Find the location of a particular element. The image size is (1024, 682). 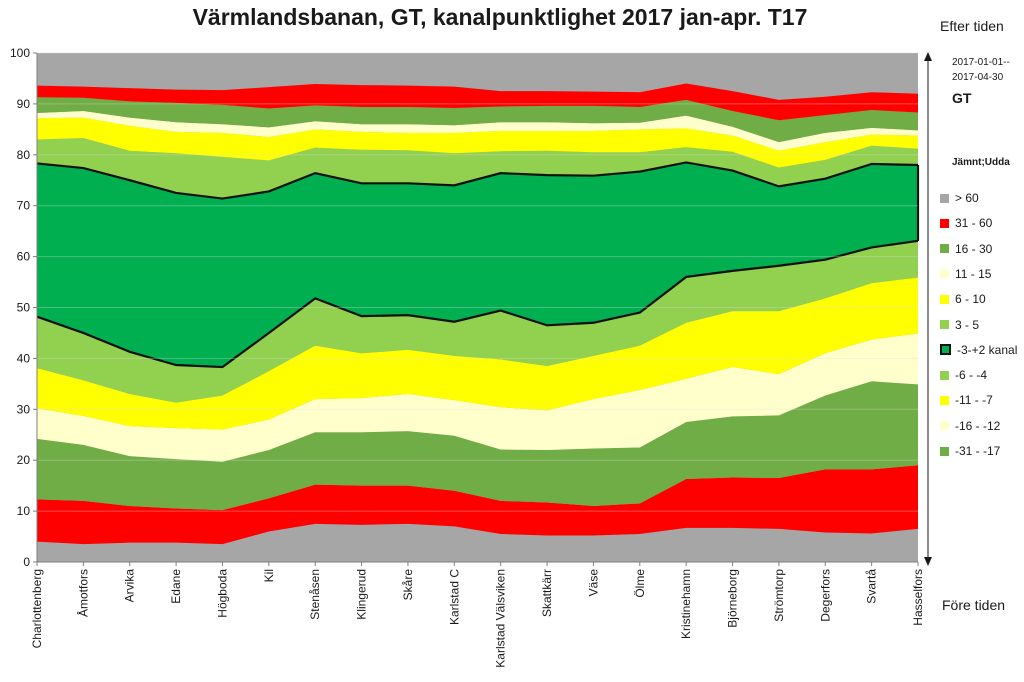

y-tick-label: 0 is located at coordinates (26, 562).